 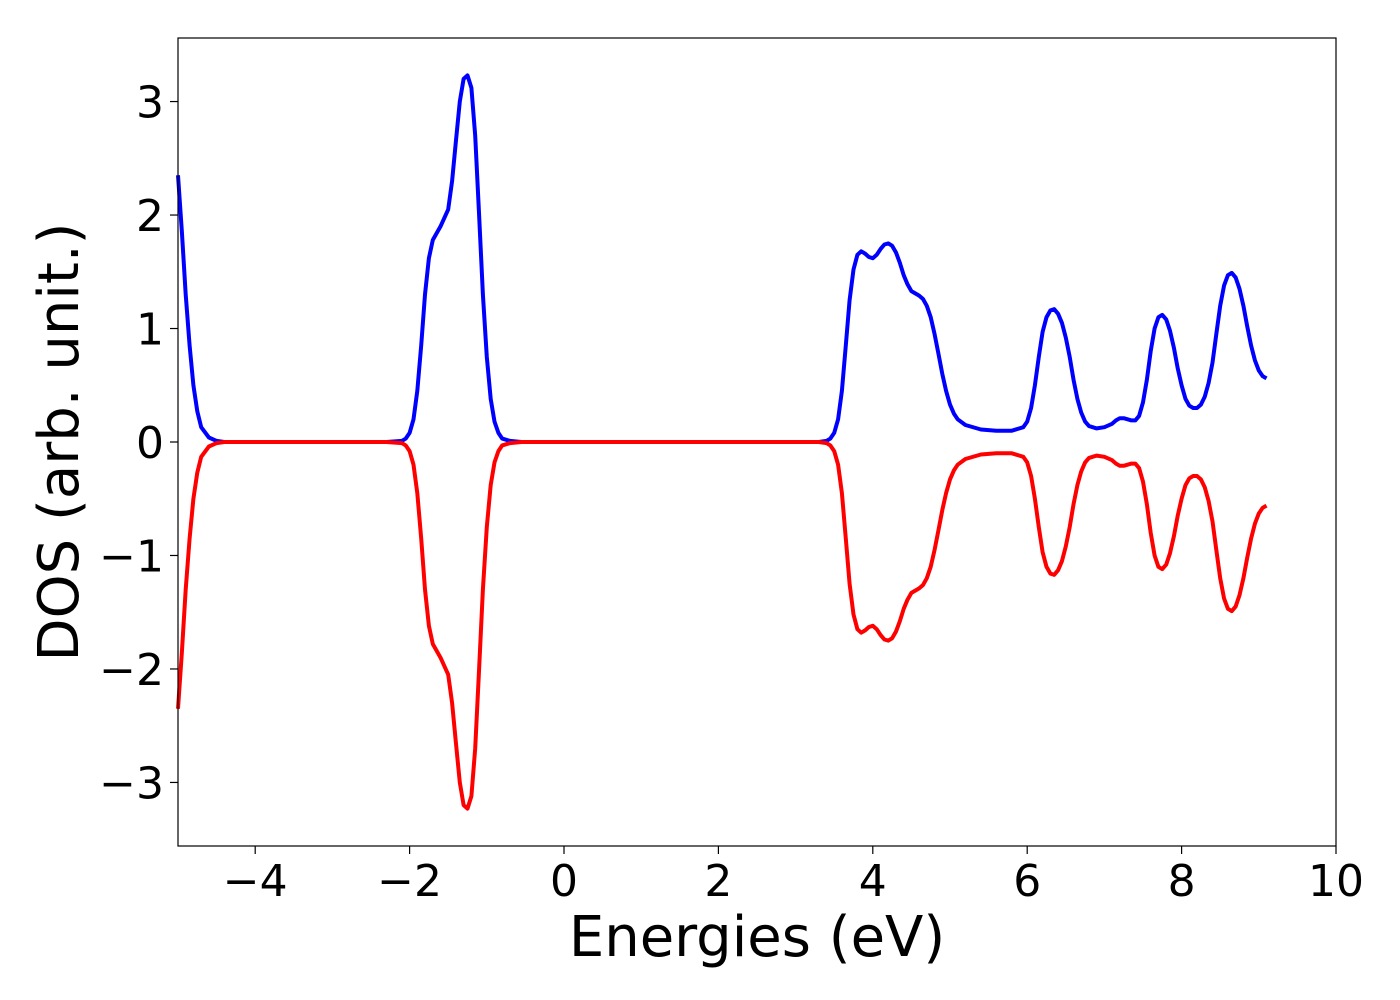 What do you see at coordinates (255, 881) in the screenshot?
I see `x-tick-label: −4` at bounding box center [255, 881].